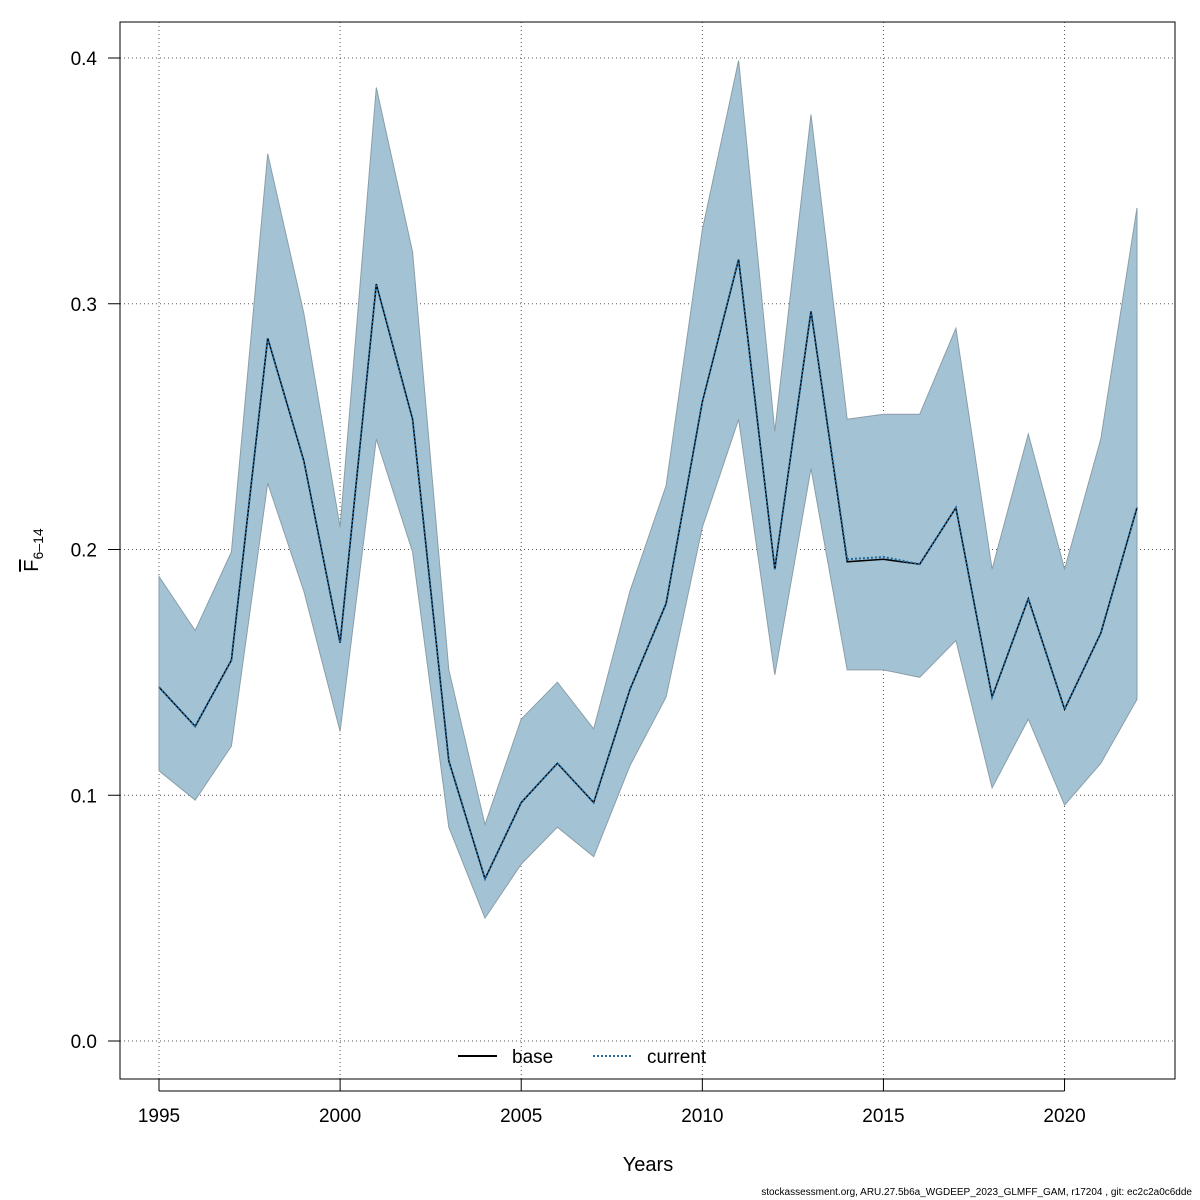  I want to click on svg-text: F6–14, so click(33, 550).